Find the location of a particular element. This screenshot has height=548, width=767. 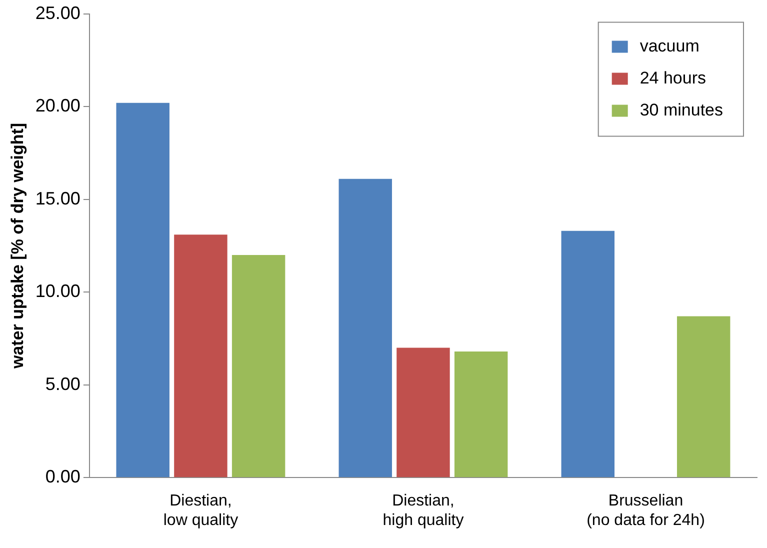

y-tick-label: 10.00 is located at coordinates (57, 291).